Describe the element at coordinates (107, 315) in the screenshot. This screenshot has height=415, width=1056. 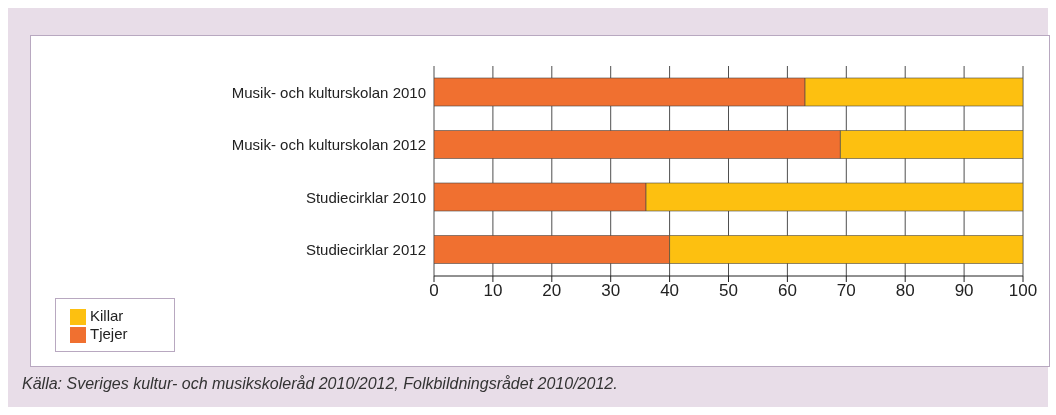
I see `legend-label: Killar` at that location.